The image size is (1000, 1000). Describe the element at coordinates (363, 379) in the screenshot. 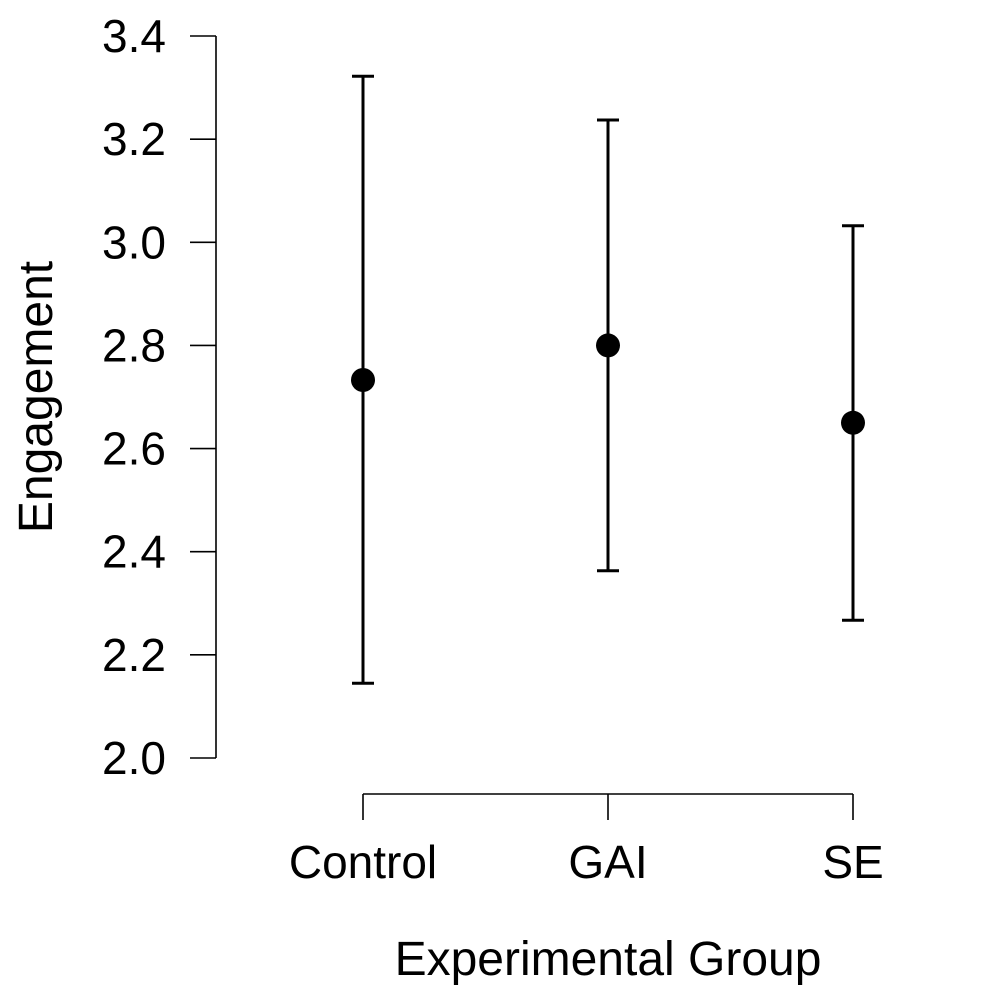

I see `point-control` at that location.